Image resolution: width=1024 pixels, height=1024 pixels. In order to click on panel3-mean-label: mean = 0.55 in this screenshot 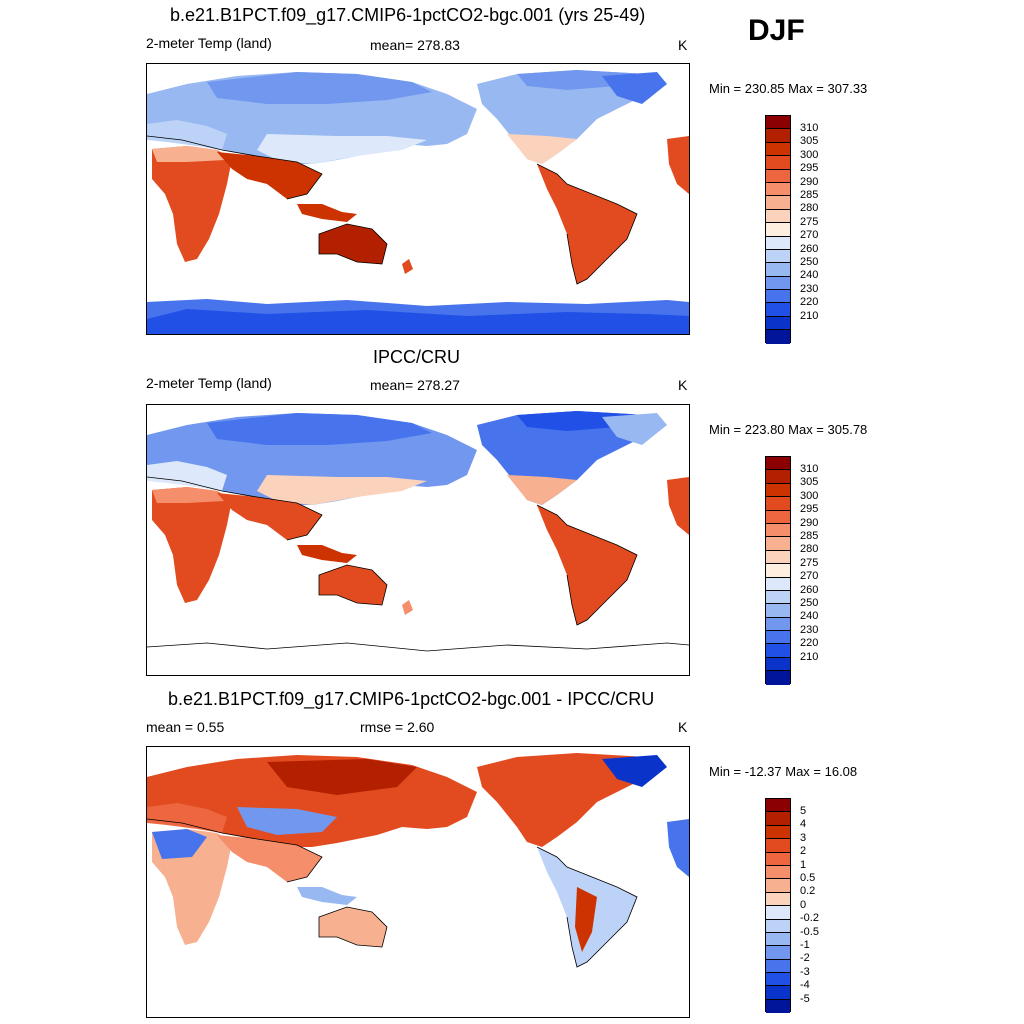, I will do `click(185, 727)`.